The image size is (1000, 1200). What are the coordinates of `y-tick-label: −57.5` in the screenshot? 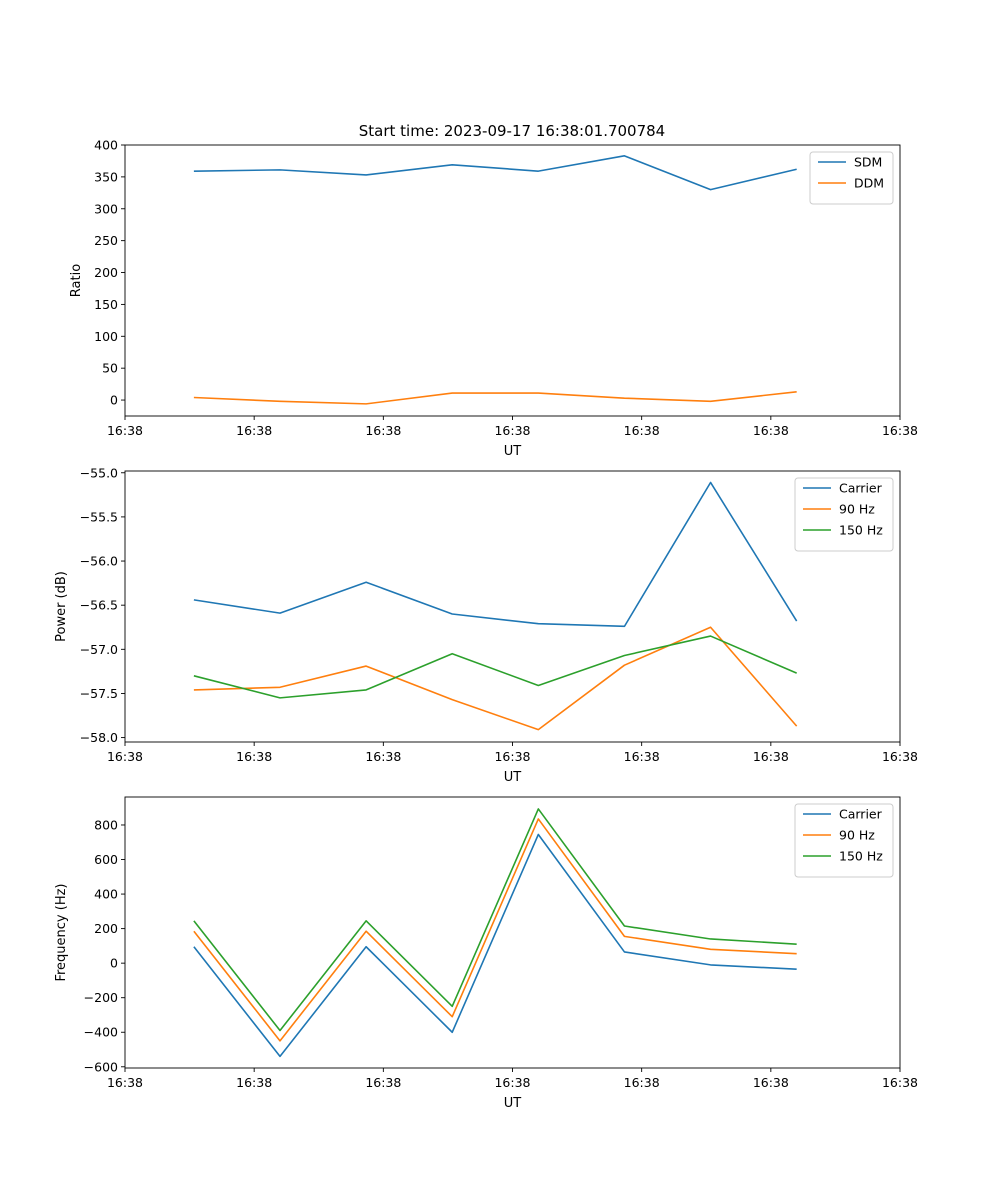 It's located at (99, 693).